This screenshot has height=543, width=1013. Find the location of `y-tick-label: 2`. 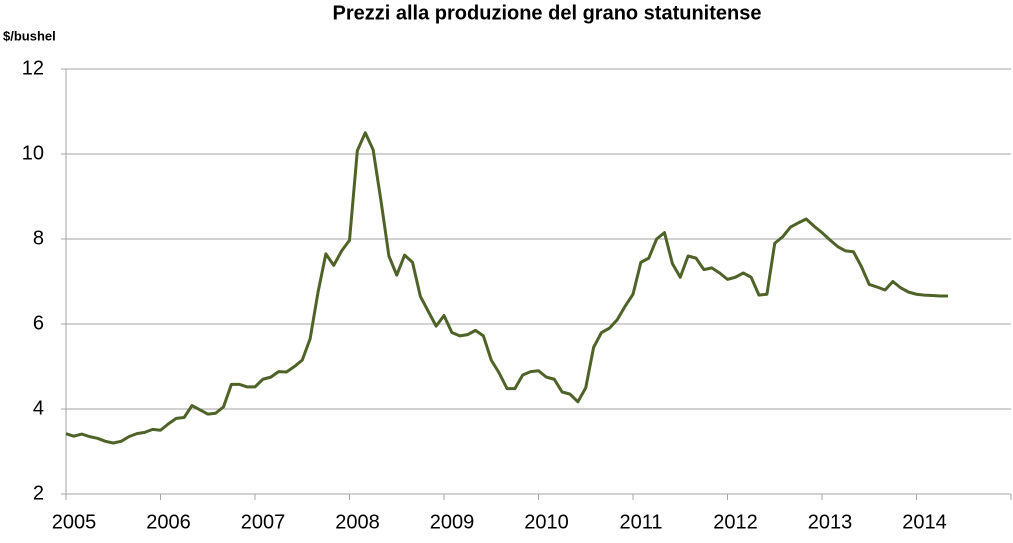

y-tick-label: 2 is located at coordinates (38, 493).